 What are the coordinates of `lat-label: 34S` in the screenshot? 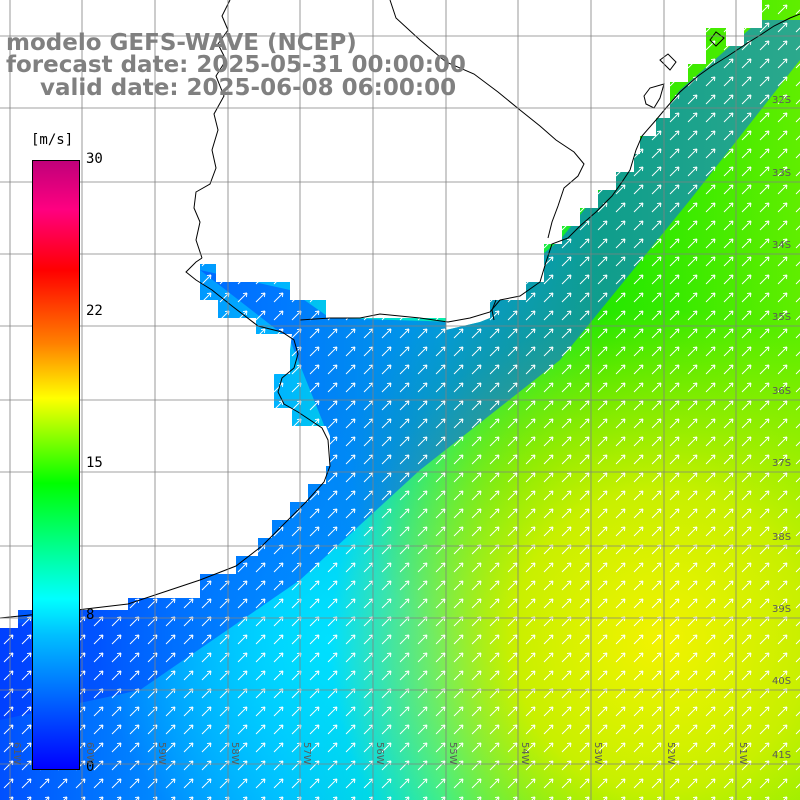 It's located at (782, 245).